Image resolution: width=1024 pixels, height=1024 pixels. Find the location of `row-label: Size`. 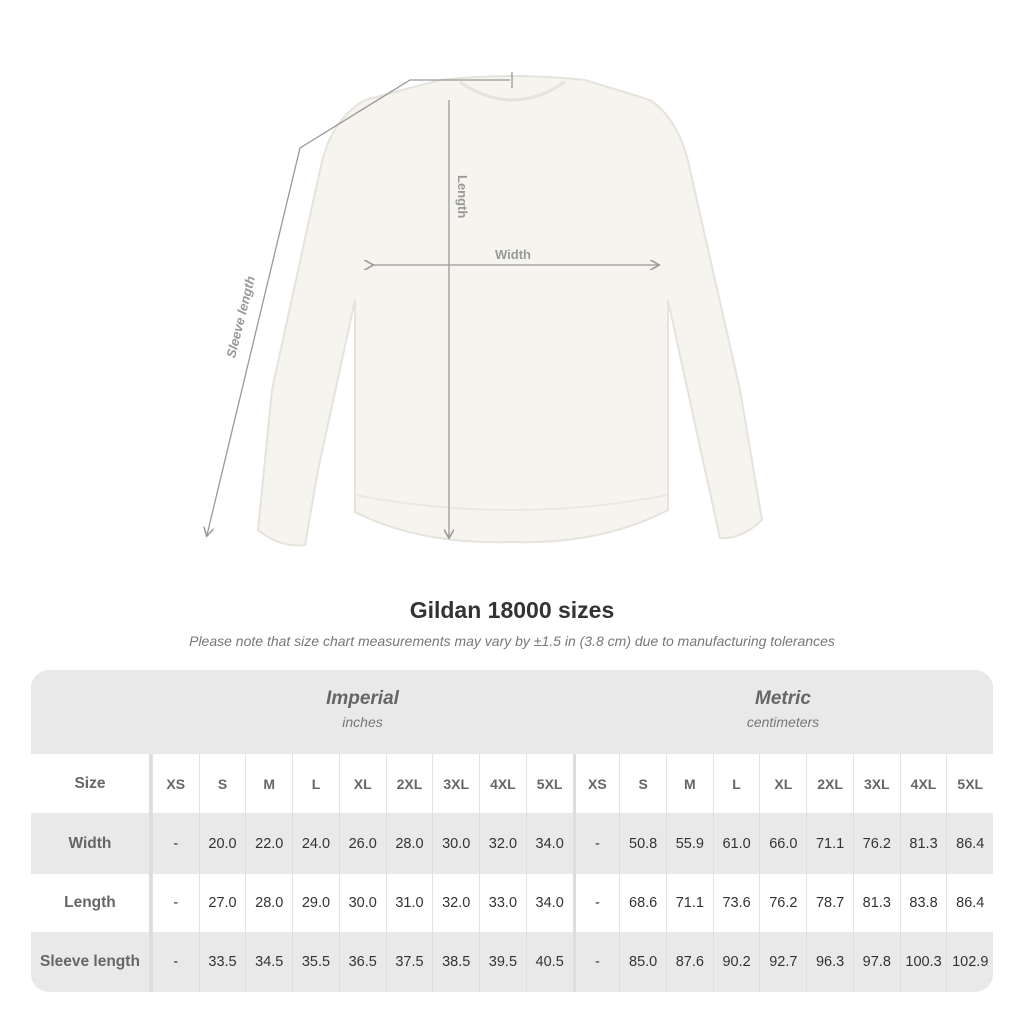

row-label: Size is located at coordinates (91, 783).